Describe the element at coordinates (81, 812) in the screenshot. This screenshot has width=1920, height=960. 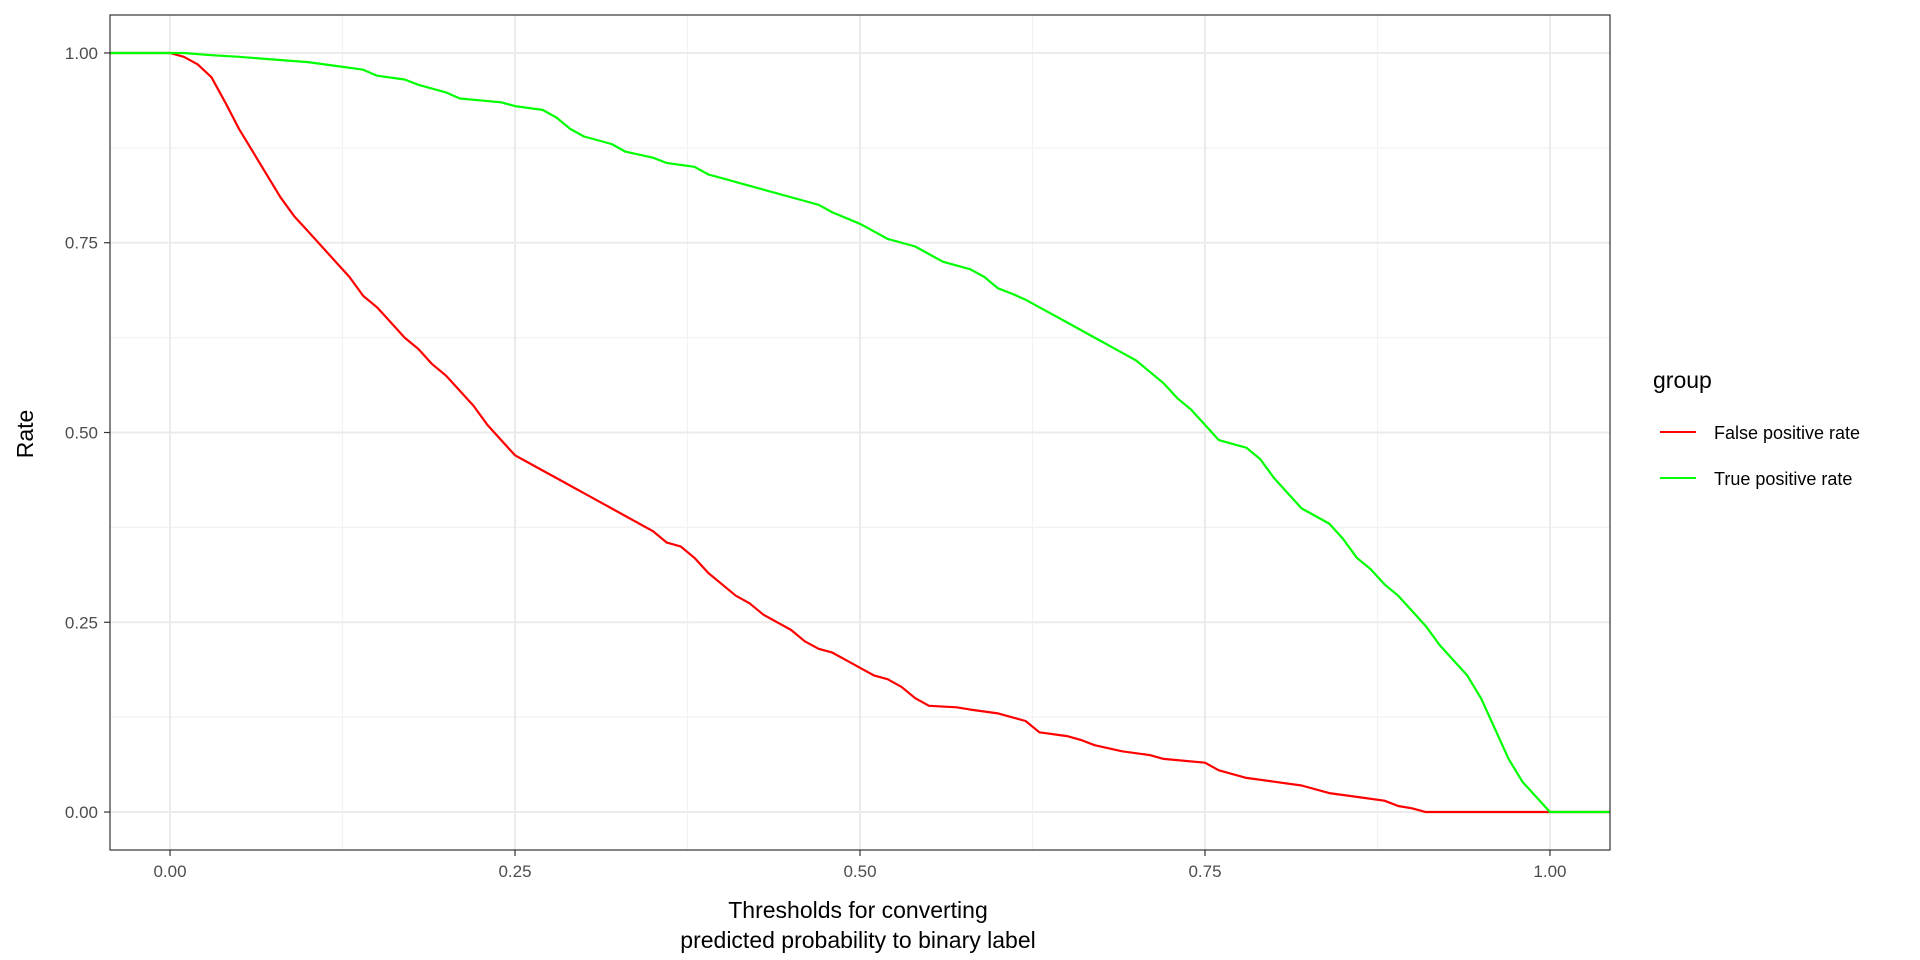
I see `y-tick-label: 0.00` at that location.